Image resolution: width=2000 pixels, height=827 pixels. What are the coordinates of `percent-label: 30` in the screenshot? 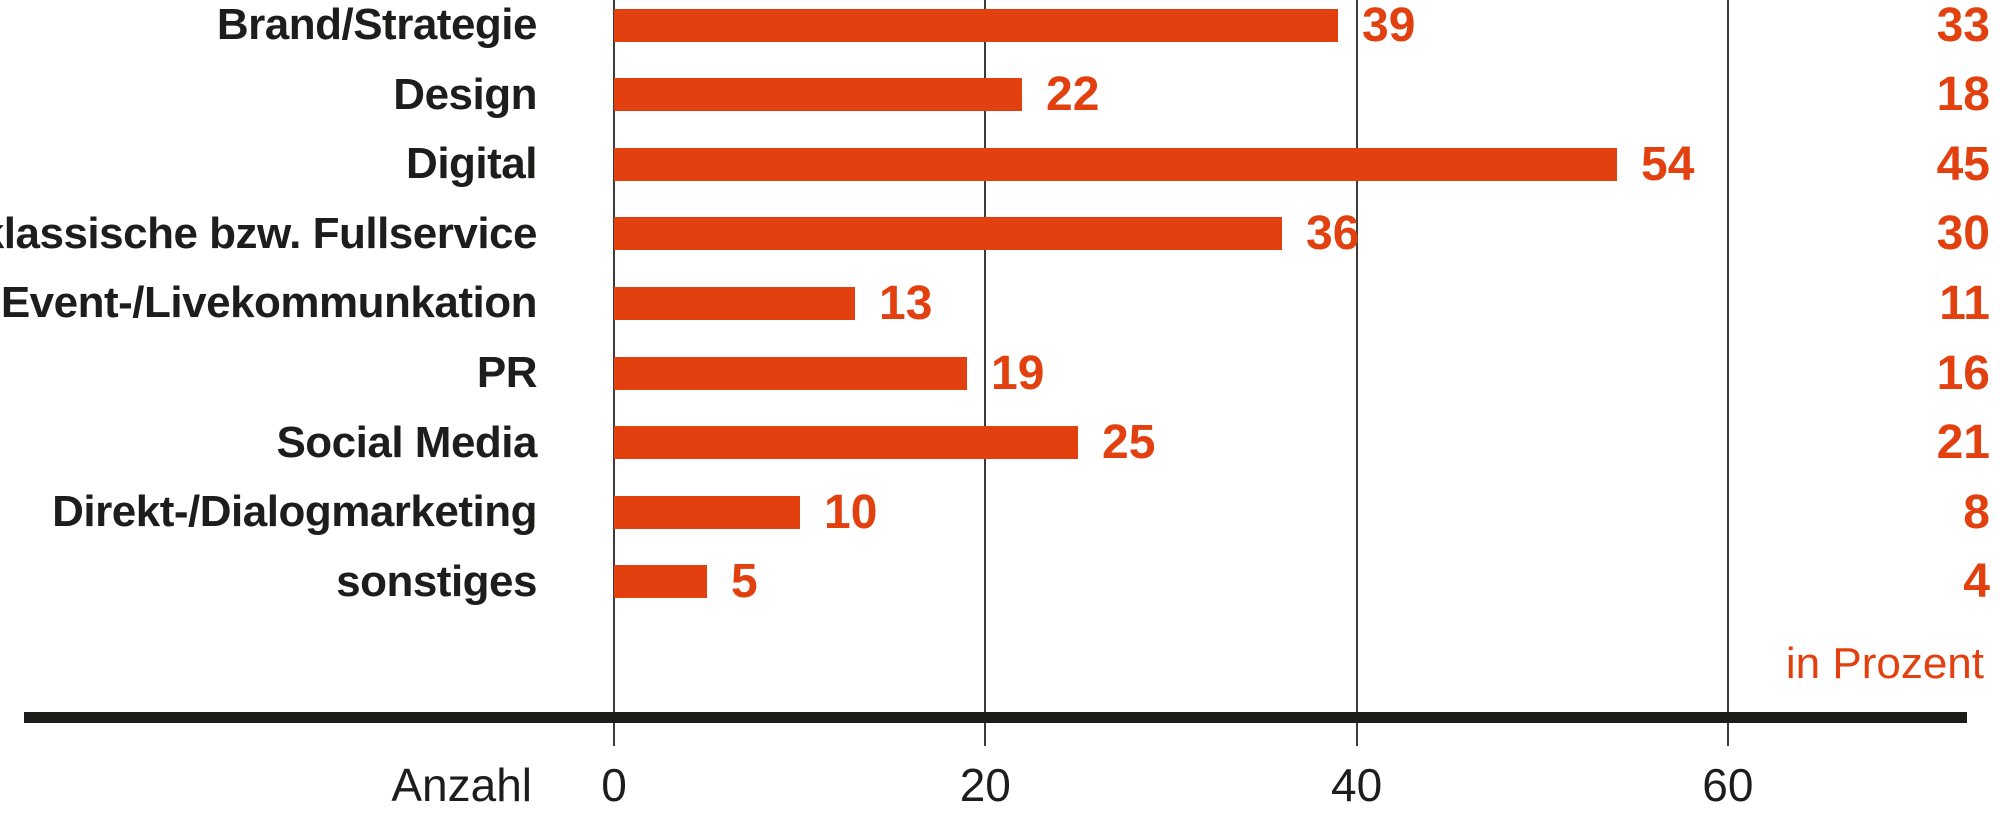 It's located at (1963, 234).